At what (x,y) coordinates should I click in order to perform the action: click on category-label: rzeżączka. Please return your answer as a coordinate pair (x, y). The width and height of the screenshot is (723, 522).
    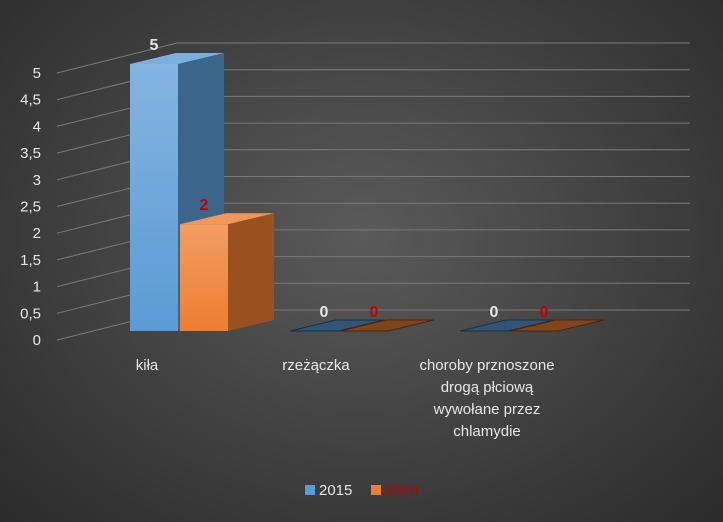
    Looking at the image, I should click on (316, 365).